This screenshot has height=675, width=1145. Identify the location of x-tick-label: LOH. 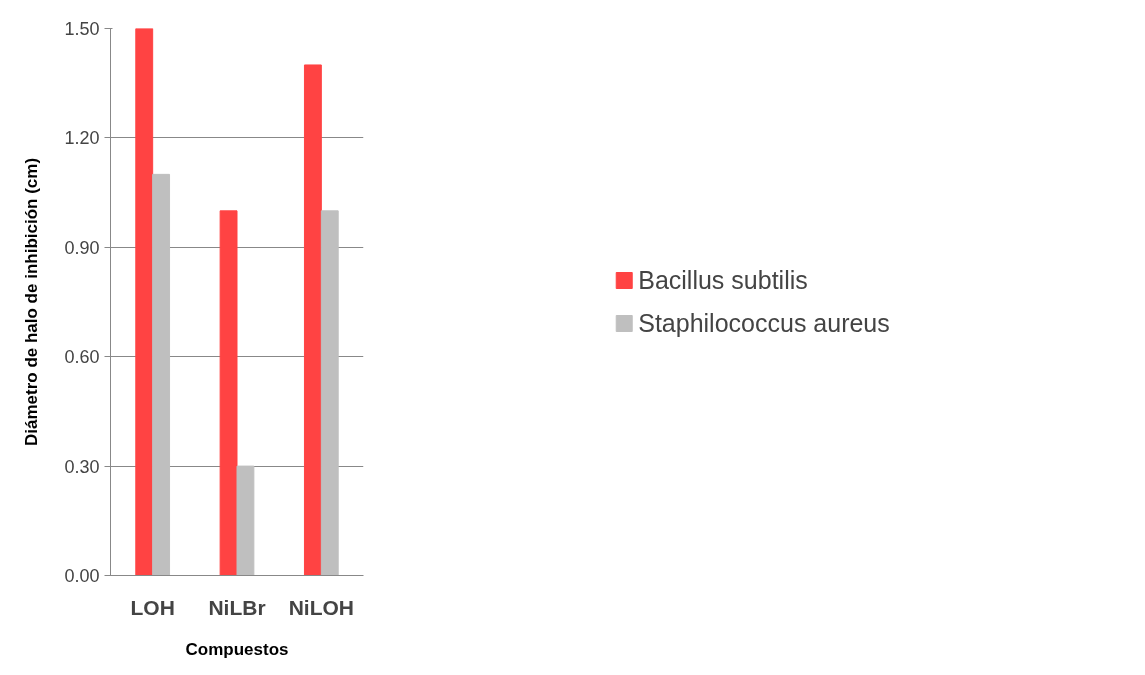
(152, 607).